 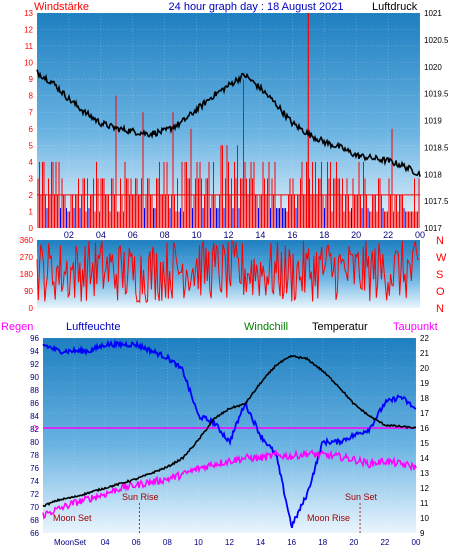 What do you see at coordinates (27, 257) in the screenshot?
I see `direction-tick-label: 270` at bounding box center [27, 257].